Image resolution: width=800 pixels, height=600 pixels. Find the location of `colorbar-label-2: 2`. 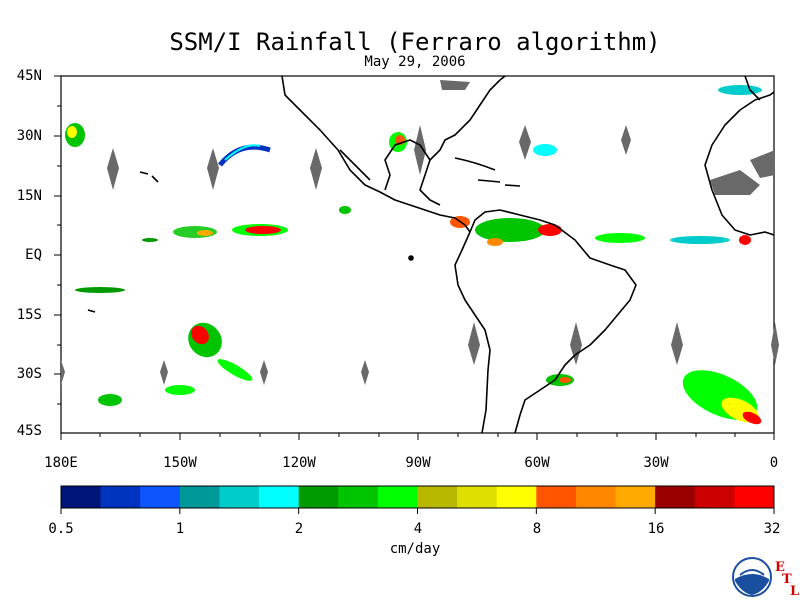

colorbar-label-2: 2 is located at coordinates (299, 529).